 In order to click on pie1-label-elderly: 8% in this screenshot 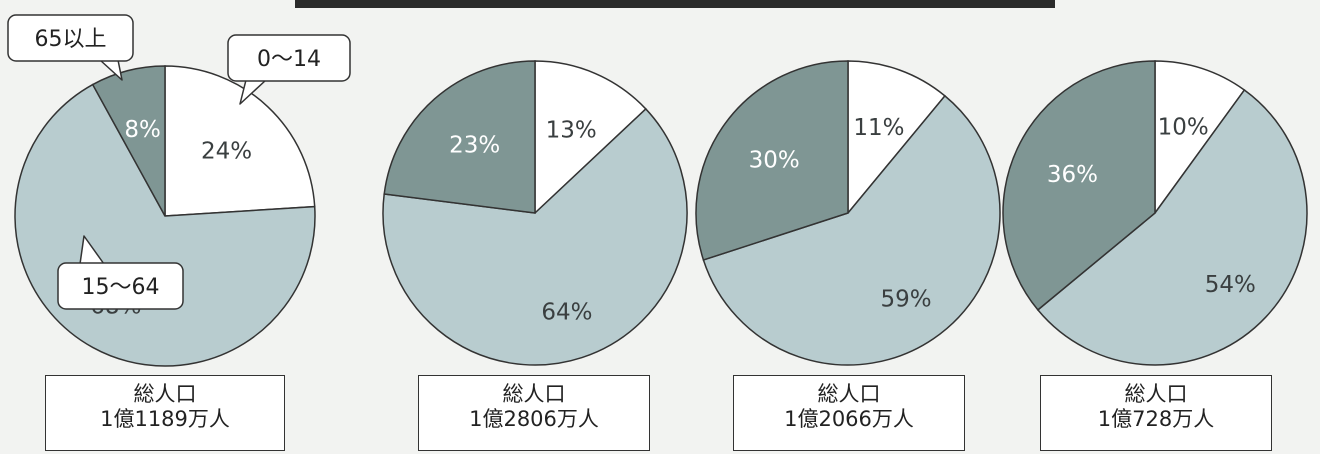, I will do `click(142, 130)`.